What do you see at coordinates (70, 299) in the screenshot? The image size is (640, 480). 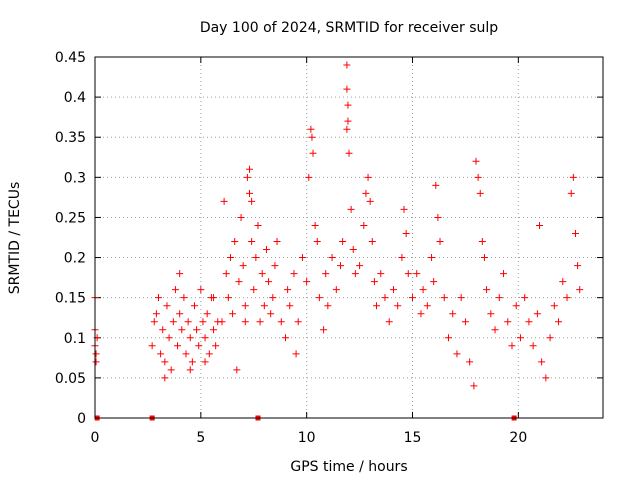 I see `y-tick-label: 0.15` at bounding box center [70, 299].